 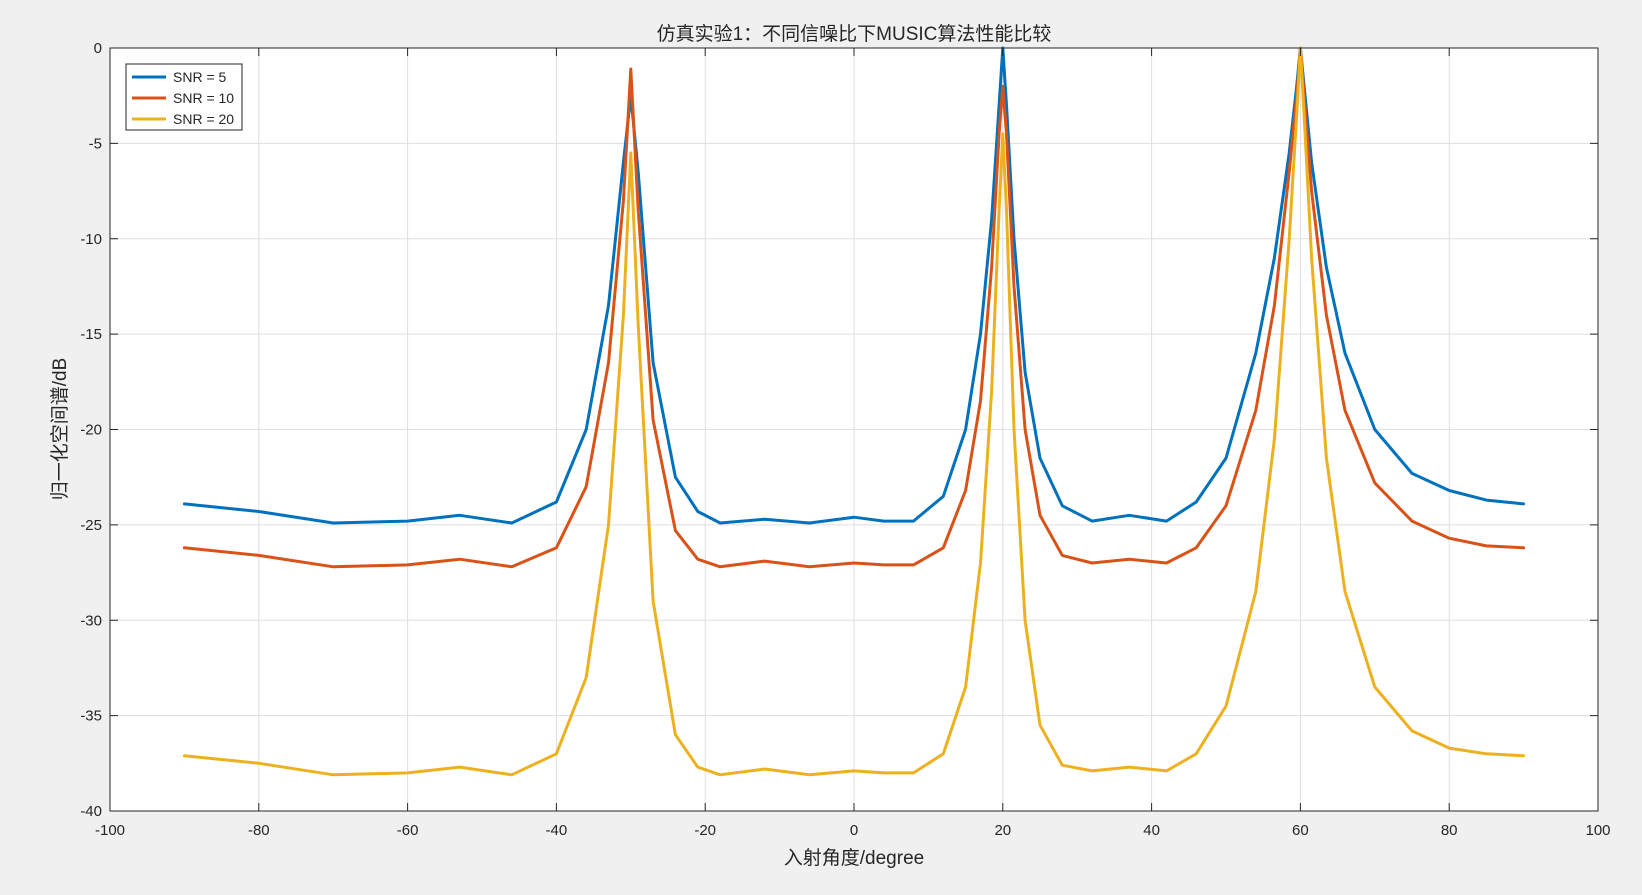 What do you see at coordinates (1002, 830) in the screenshot?
I see `x-tick-label: 20` at bounding box center [1002, 830].